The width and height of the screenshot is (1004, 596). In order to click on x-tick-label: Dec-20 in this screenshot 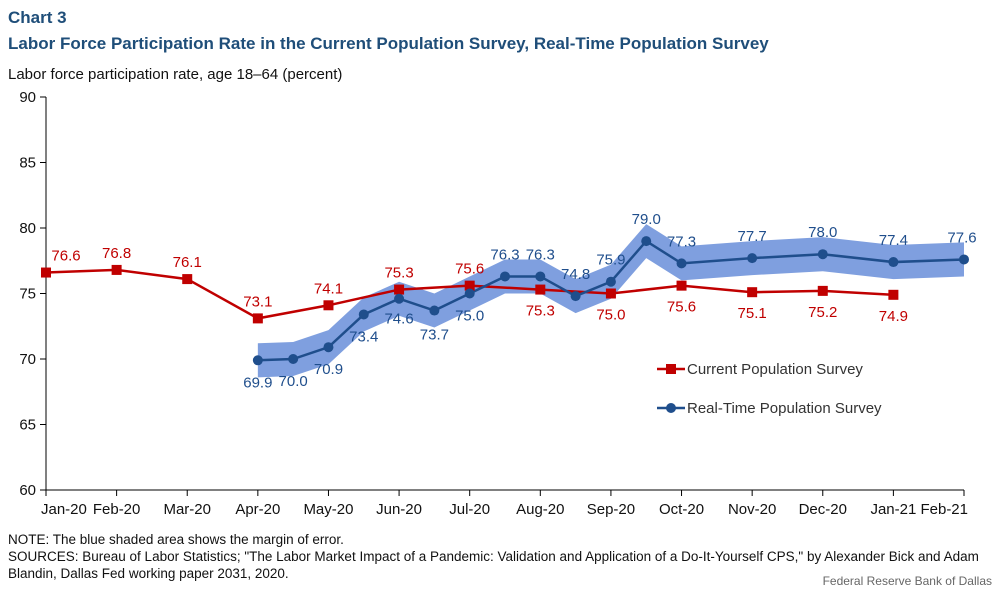, I will do `click(823, 509)`.